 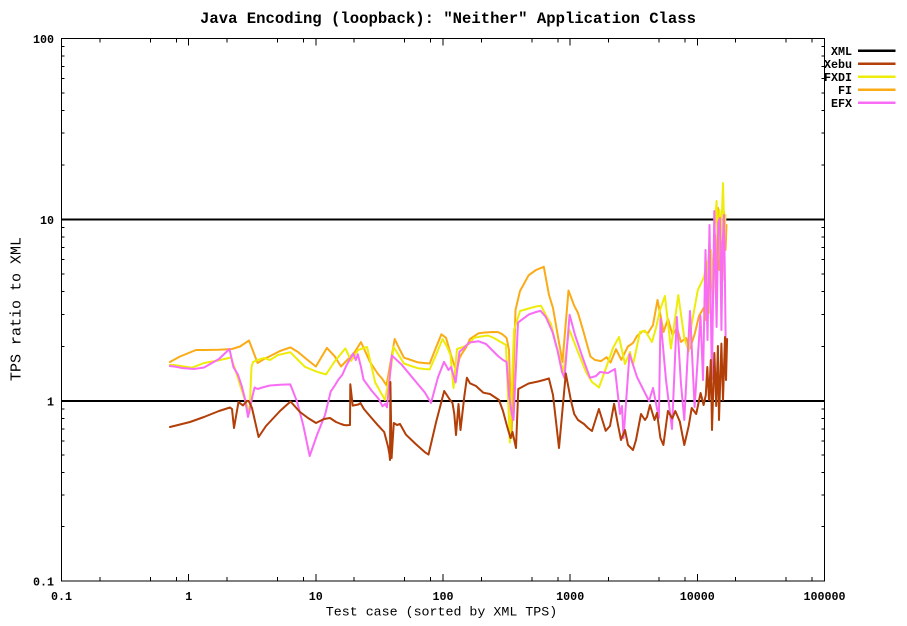 I want to click on svg-text: TPS ratio to XML, so click(x=17, y=309).